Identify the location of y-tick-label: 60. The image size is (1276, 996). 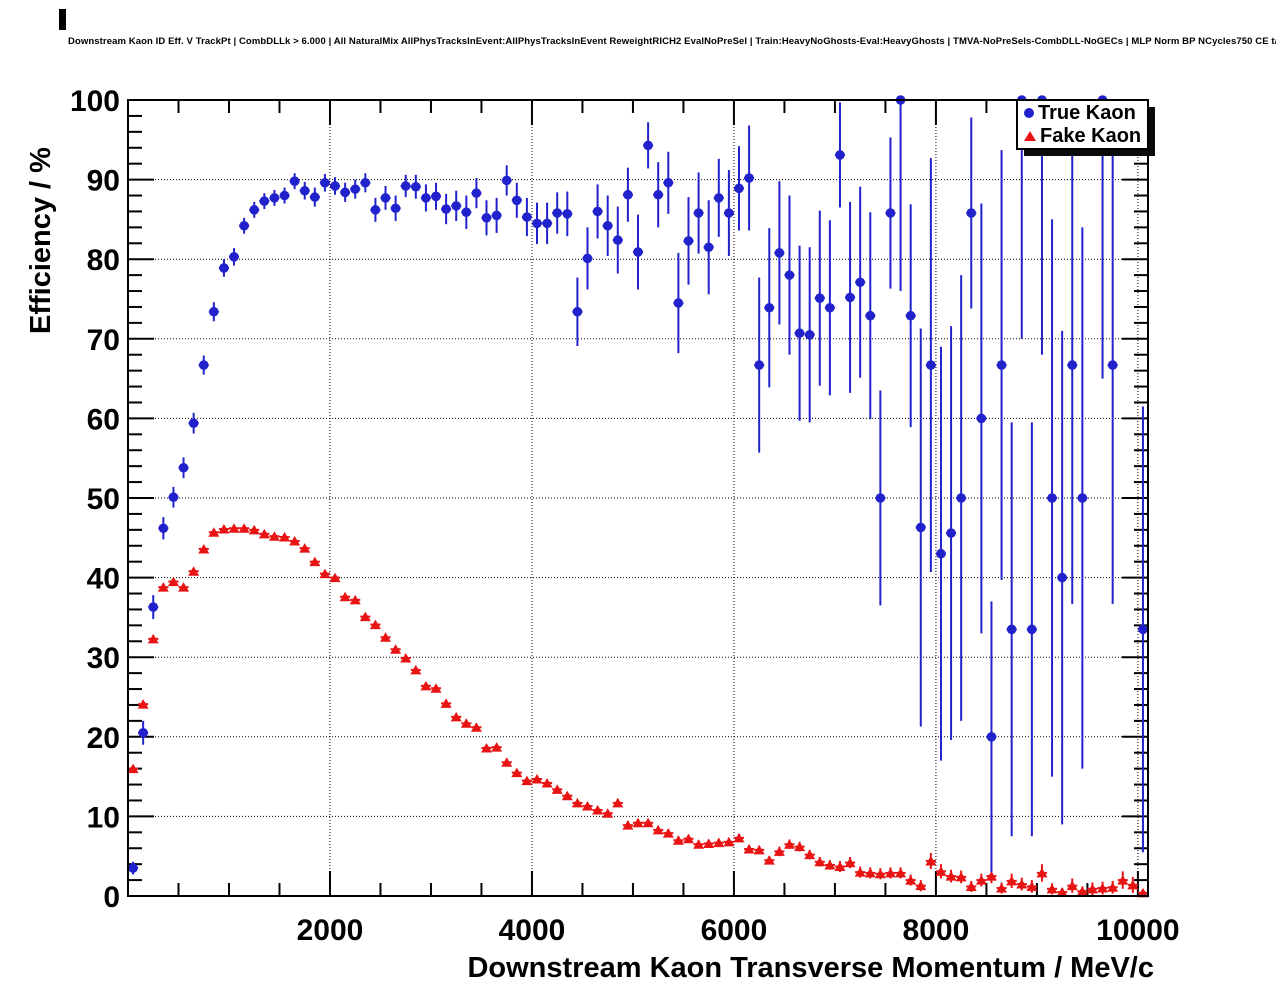
(103, 419).